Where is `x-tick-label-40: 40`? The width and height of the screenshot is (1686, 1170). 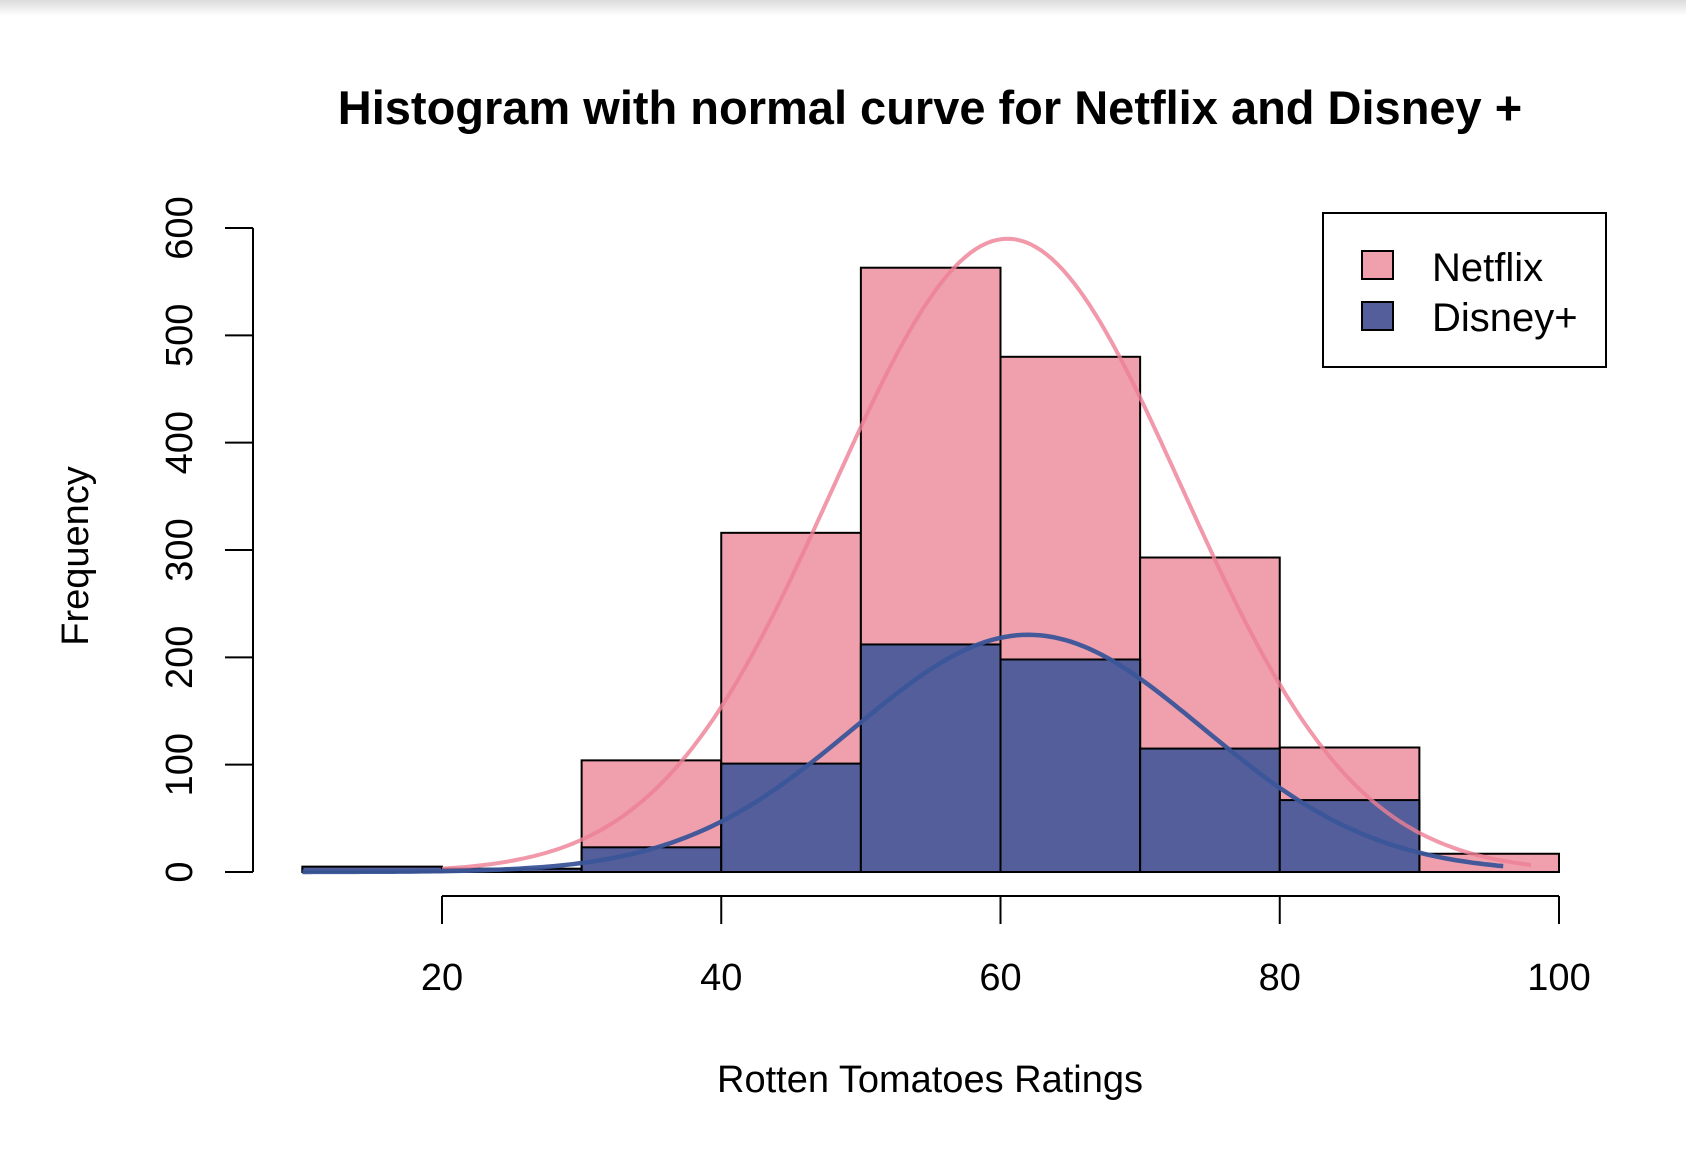 x-tick-label-40: 40 is located at coordinates (721, 978).